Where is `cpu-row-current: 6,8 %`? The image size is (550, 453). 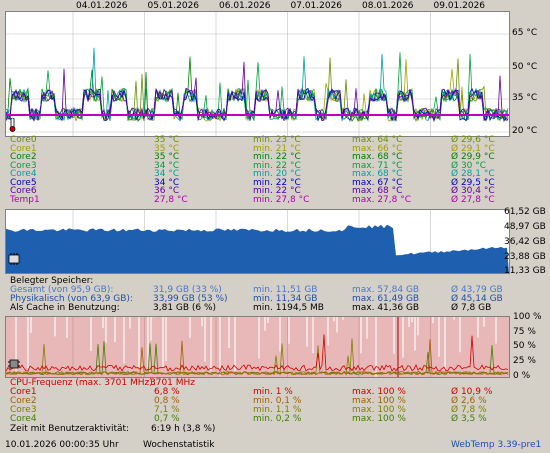
cpu-row-current: 6,8 % is located at coordinates (167, 392).